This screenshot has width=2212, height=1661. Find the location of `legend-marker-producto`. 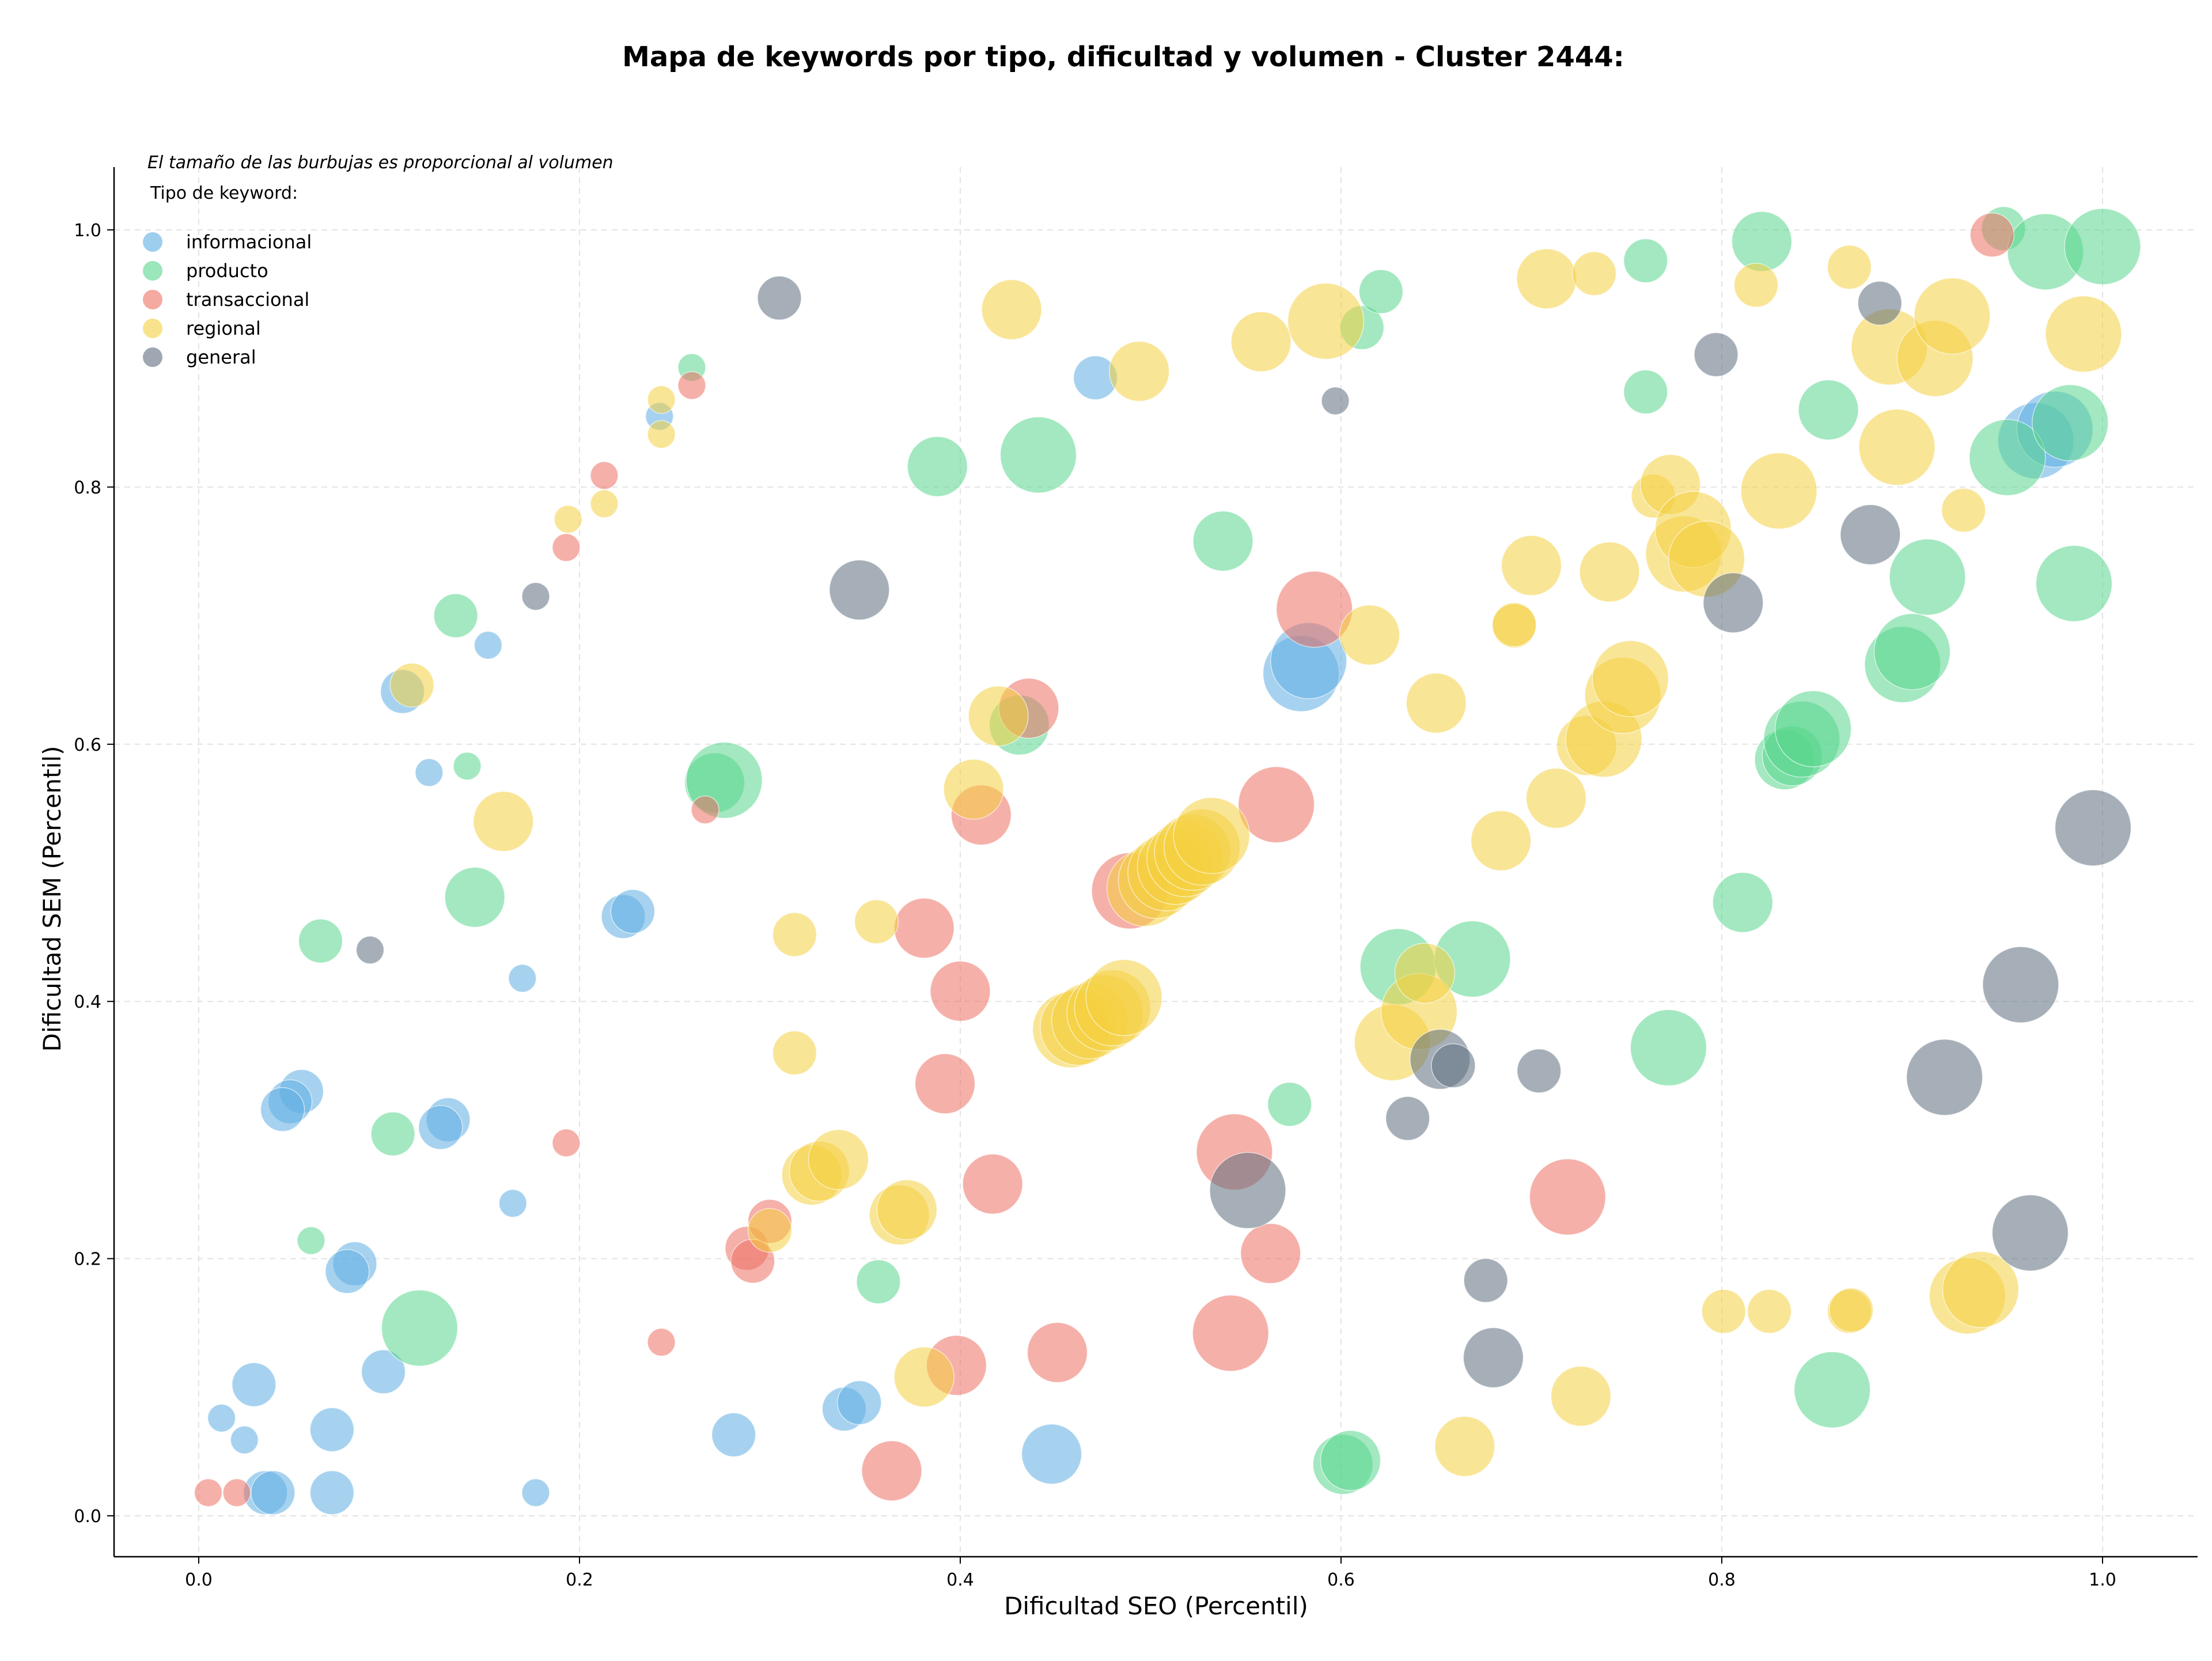

legend-marker-producto is located at coordinates (152, 271).